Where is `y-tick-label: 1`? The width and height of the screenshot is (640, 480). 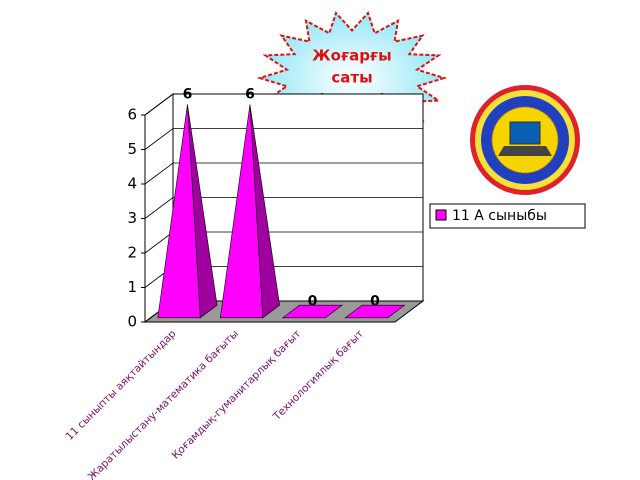
y-tick-label: 1 is located at coordinates (132, 287).